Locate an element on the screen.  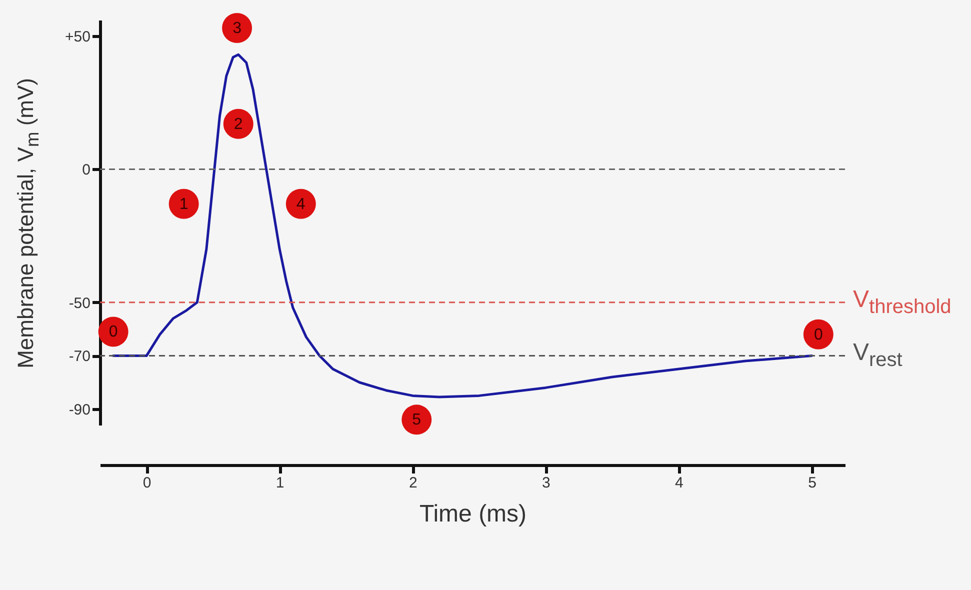
annotation: 5 is located at coordinates (417, 420).